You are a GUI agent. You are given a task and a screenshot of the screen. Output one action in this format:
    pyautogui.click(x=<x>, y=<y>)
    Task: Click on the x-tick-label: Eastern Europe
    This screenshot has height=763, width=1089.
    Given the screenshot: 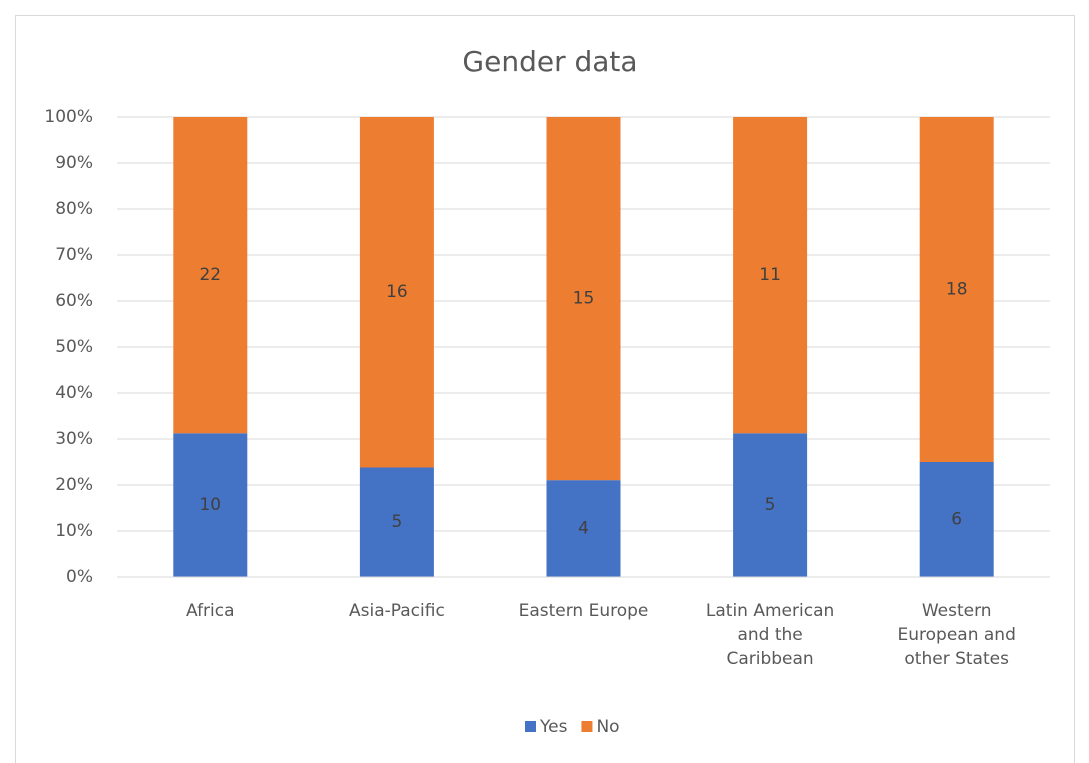 What is the action you would take?
    pyautogui.click(x=584, y=611)
    